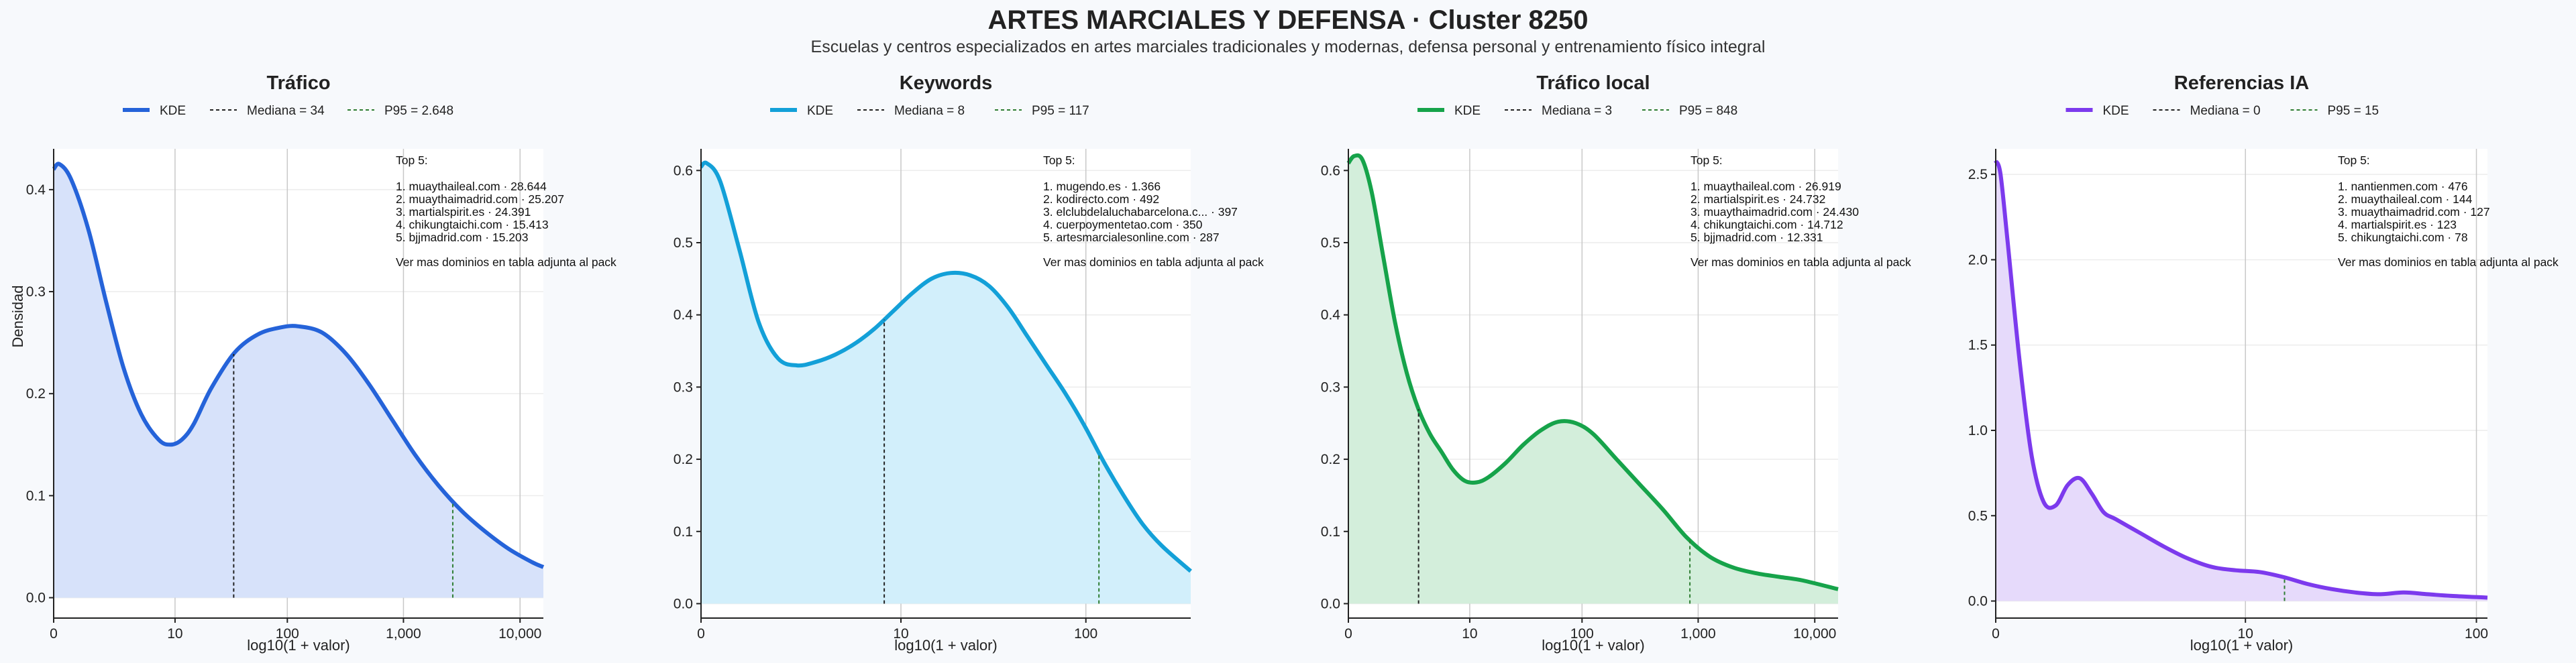 This screenshot has width=2576, height=663. What do you see at coordinates (17, 317) in the screenshot?
I see `y-axis-label: Densidad` at bounding box center [17, 317].